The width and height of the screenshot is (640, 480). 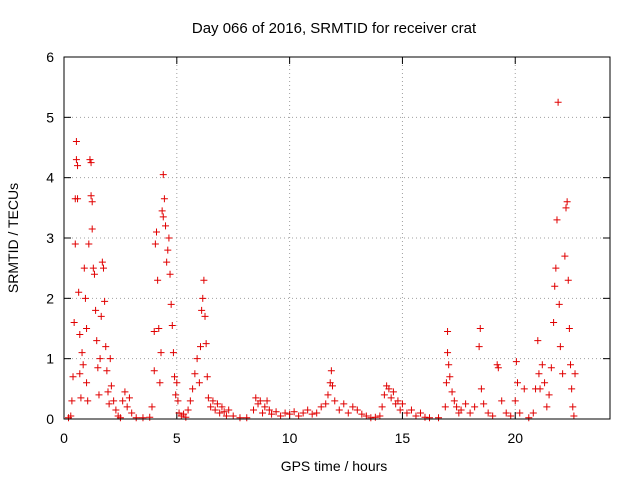 What do you see at coordinates (50, 178) in the screenshot?
I see `y-tick-label: 4` at bounding box center [50, 178].